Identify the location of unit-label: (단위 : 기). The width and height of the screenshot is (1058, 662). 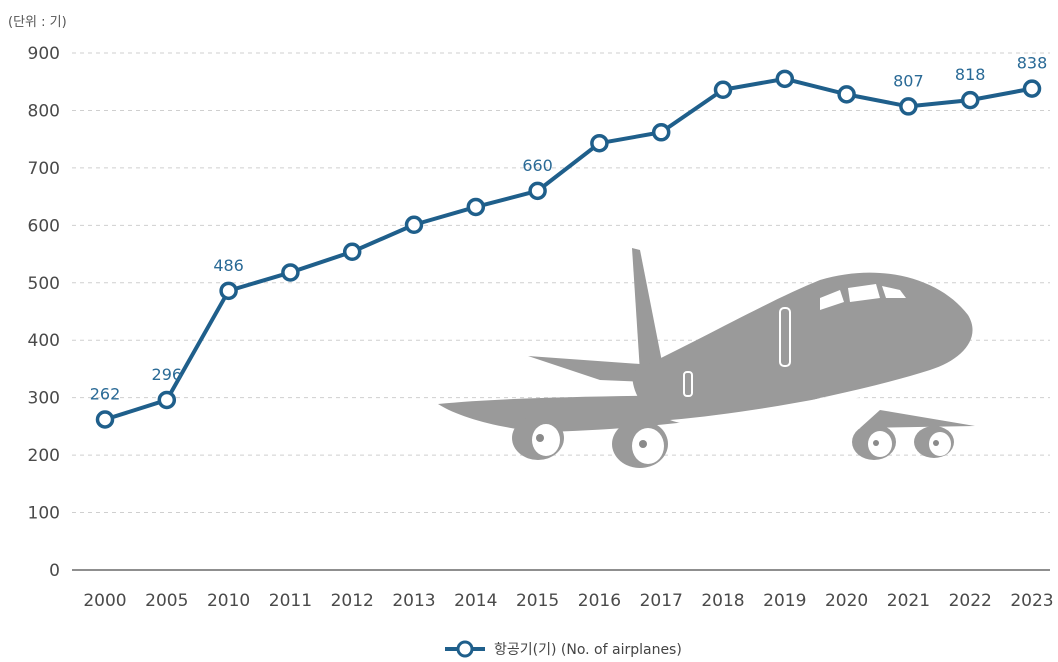
(37, 22).